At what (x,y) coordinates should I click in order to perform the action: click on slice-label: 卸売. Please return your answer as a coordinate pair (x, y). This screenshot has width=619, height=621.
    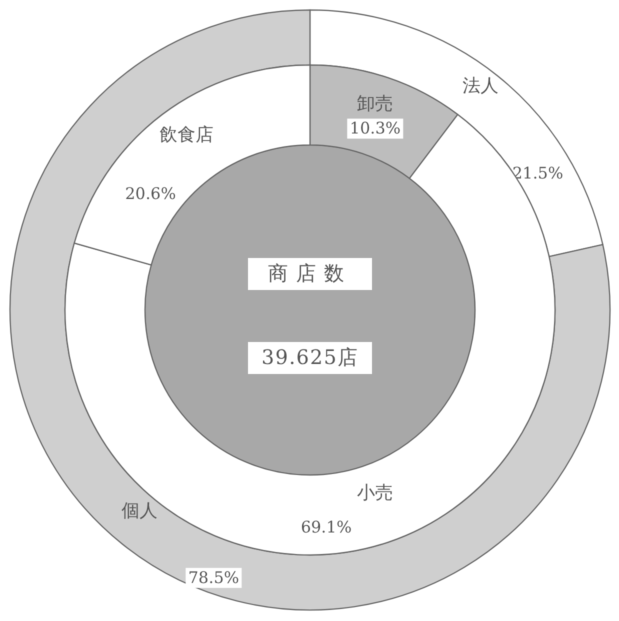
    Looking at the image, I should click on (375, 104).